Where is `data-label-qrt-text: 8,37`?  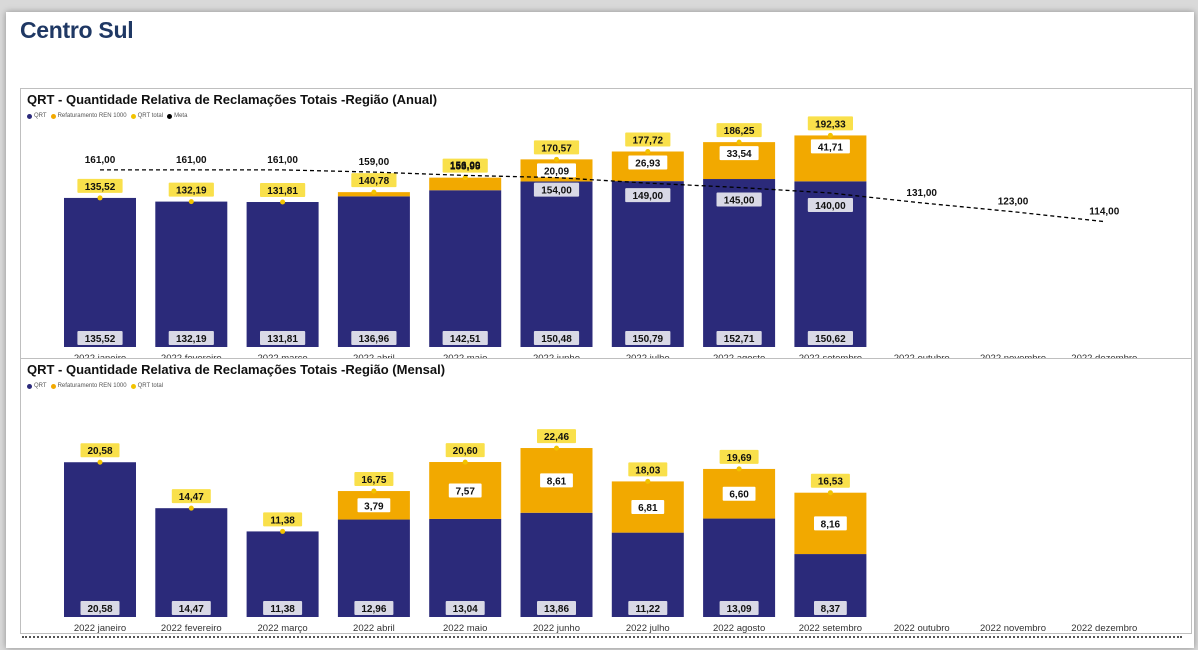
data-label-qrt-text: 8,37 is located at coordinates (831, 609).